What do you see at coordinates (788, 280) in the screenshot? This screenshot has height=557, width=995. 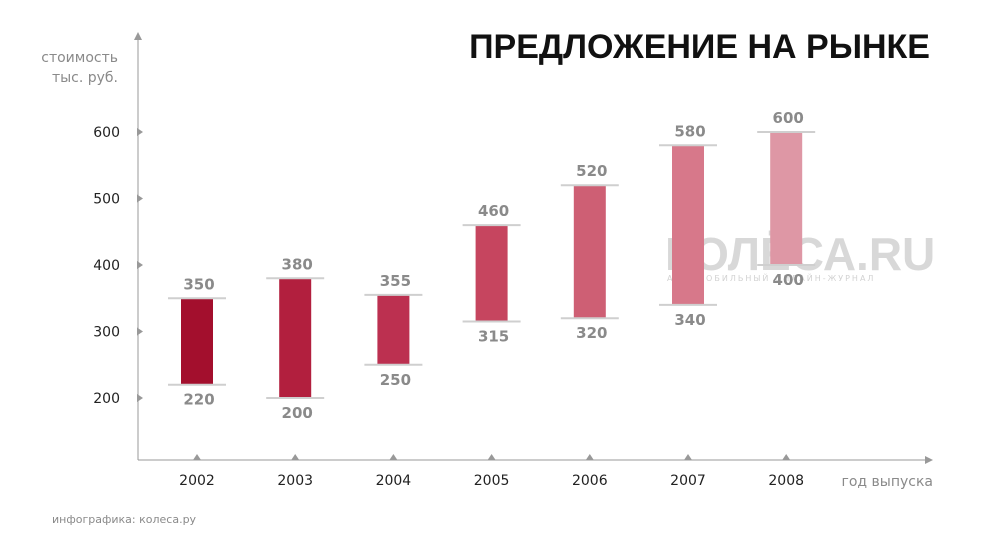 I see `low-value-label: 400` at bounding box center [788, 280].